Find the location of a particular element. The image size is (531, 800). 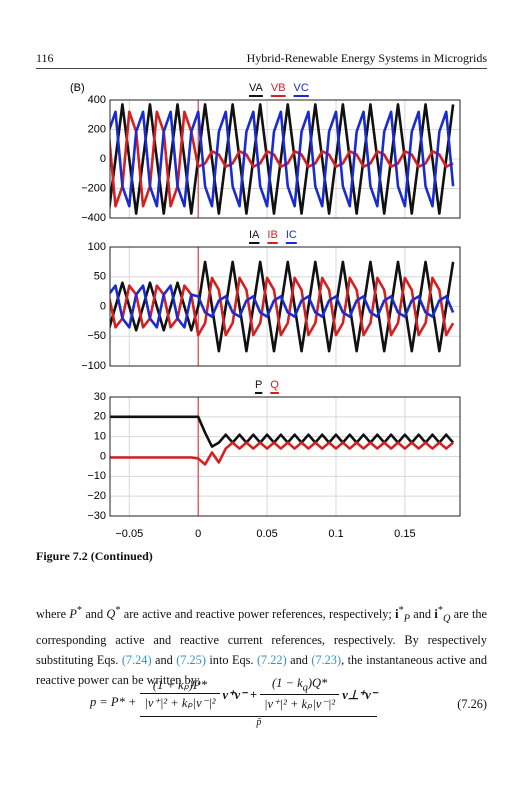

y-tick-label: −20 is located at coordinates (96, 496).